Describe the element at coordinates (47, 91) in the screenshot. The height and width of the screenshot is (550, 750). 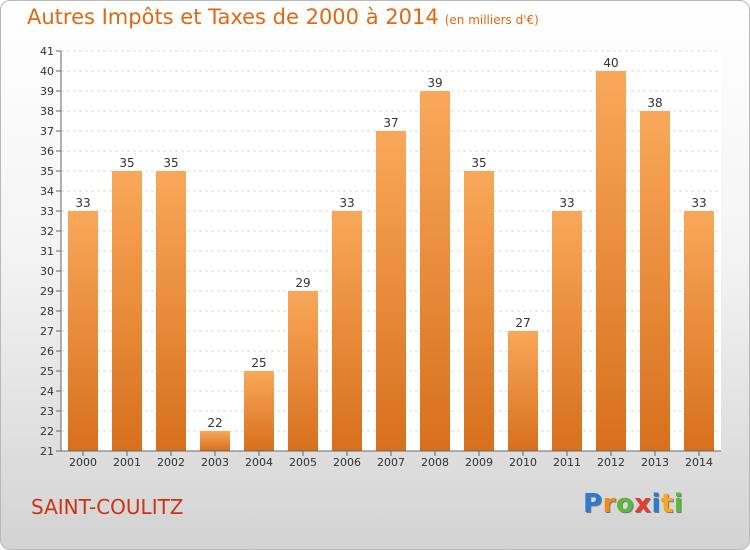
I see `y-tick-label: 39` at that location.